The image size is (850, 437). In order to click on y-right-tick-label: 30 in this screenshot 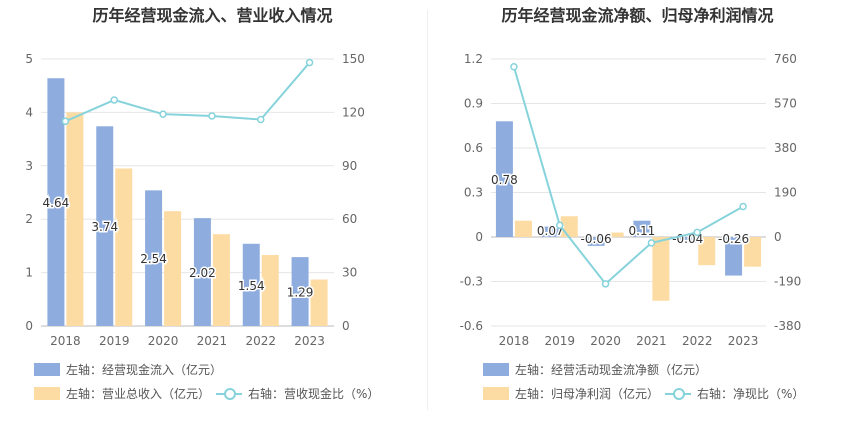, I will do `click(349, 273)`.